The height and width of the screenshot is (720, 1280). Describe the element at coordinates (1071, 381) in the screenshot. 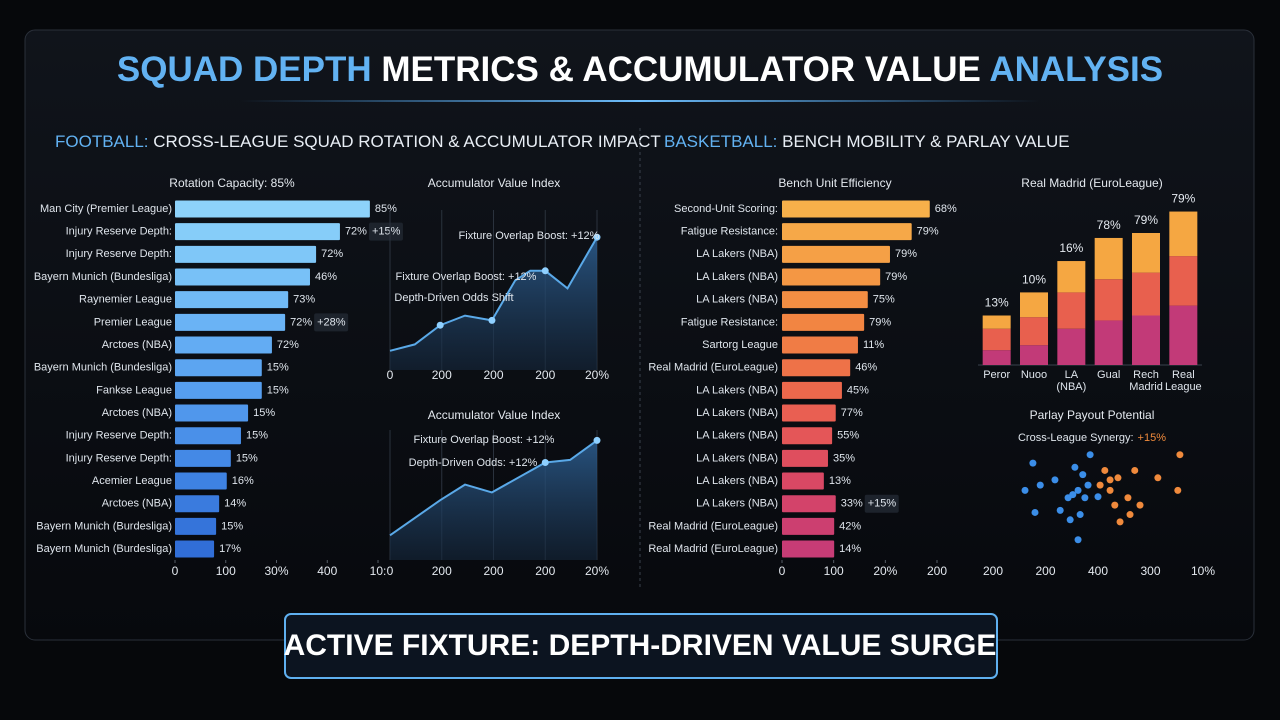

I see `category-label: LA (NBA)` at that location.